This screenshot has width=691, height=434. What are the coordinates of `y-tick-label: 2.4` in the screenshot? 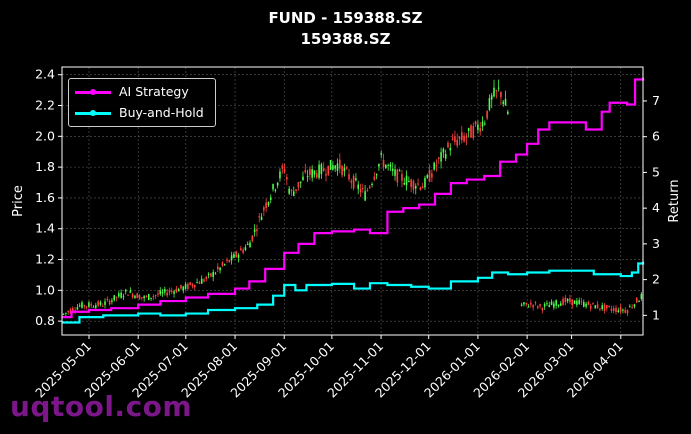 It's located at (45, 74).